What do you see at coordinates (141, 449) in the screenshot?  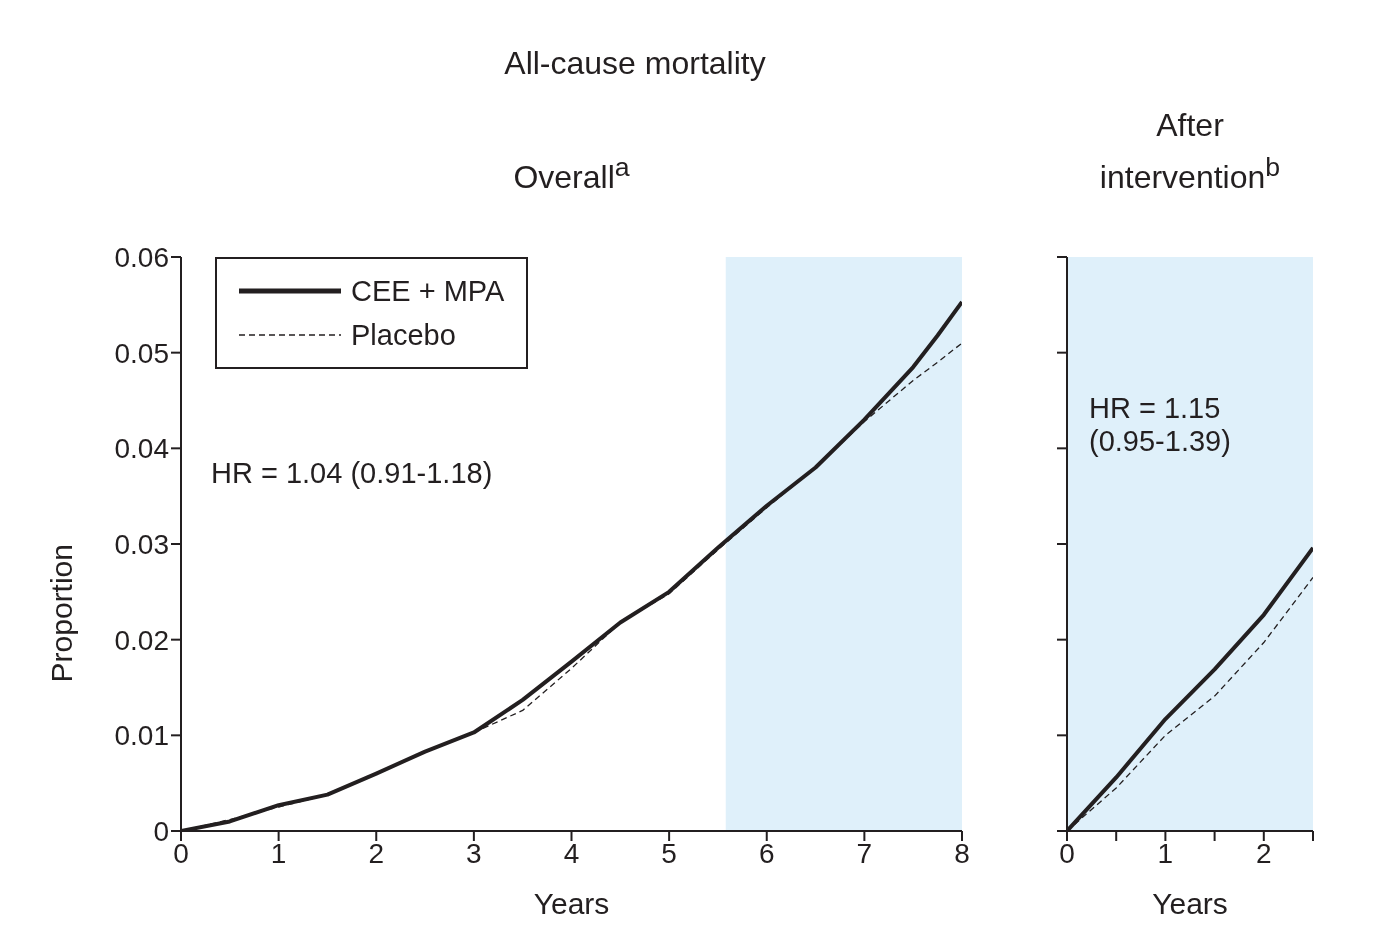 I see `y-tick-label: 0.04` at bounding box center [141, 449].